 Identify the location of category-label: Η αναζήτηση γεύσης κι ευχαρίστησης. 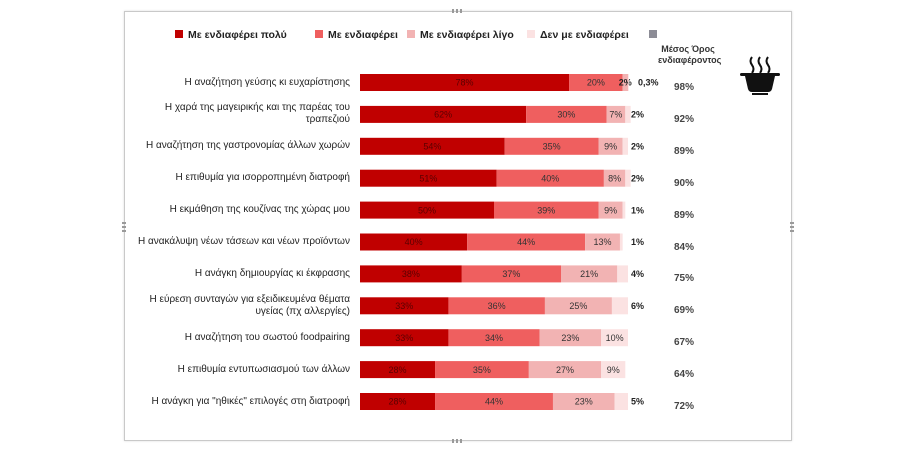
(267, 82).